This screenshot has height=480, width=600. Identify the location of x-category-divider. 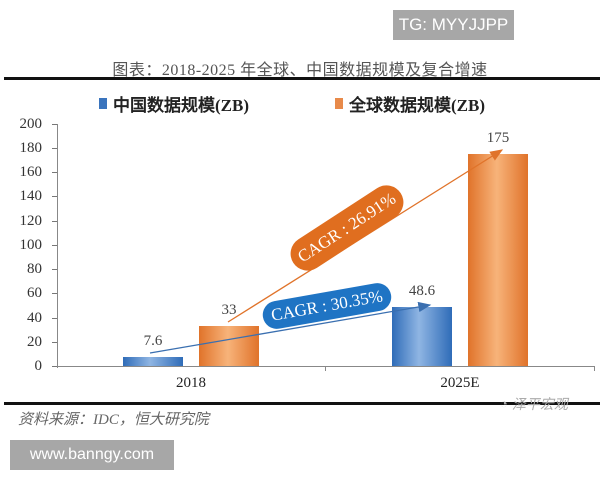
(325, 368).